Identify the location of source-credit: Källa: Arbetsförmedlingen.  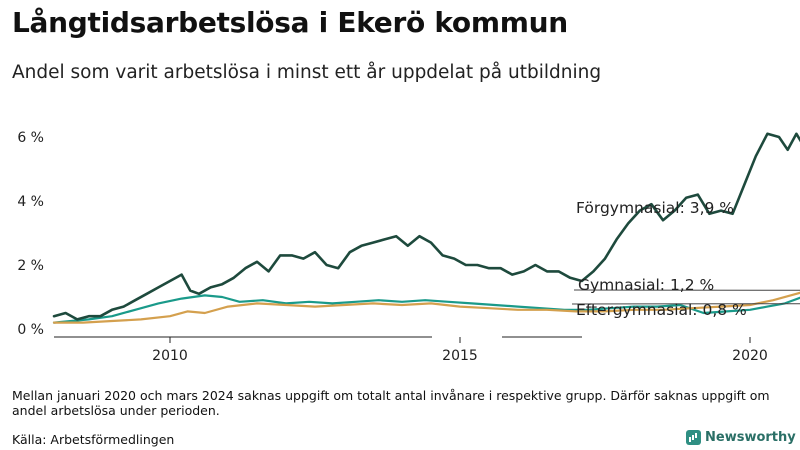
(93, 439).